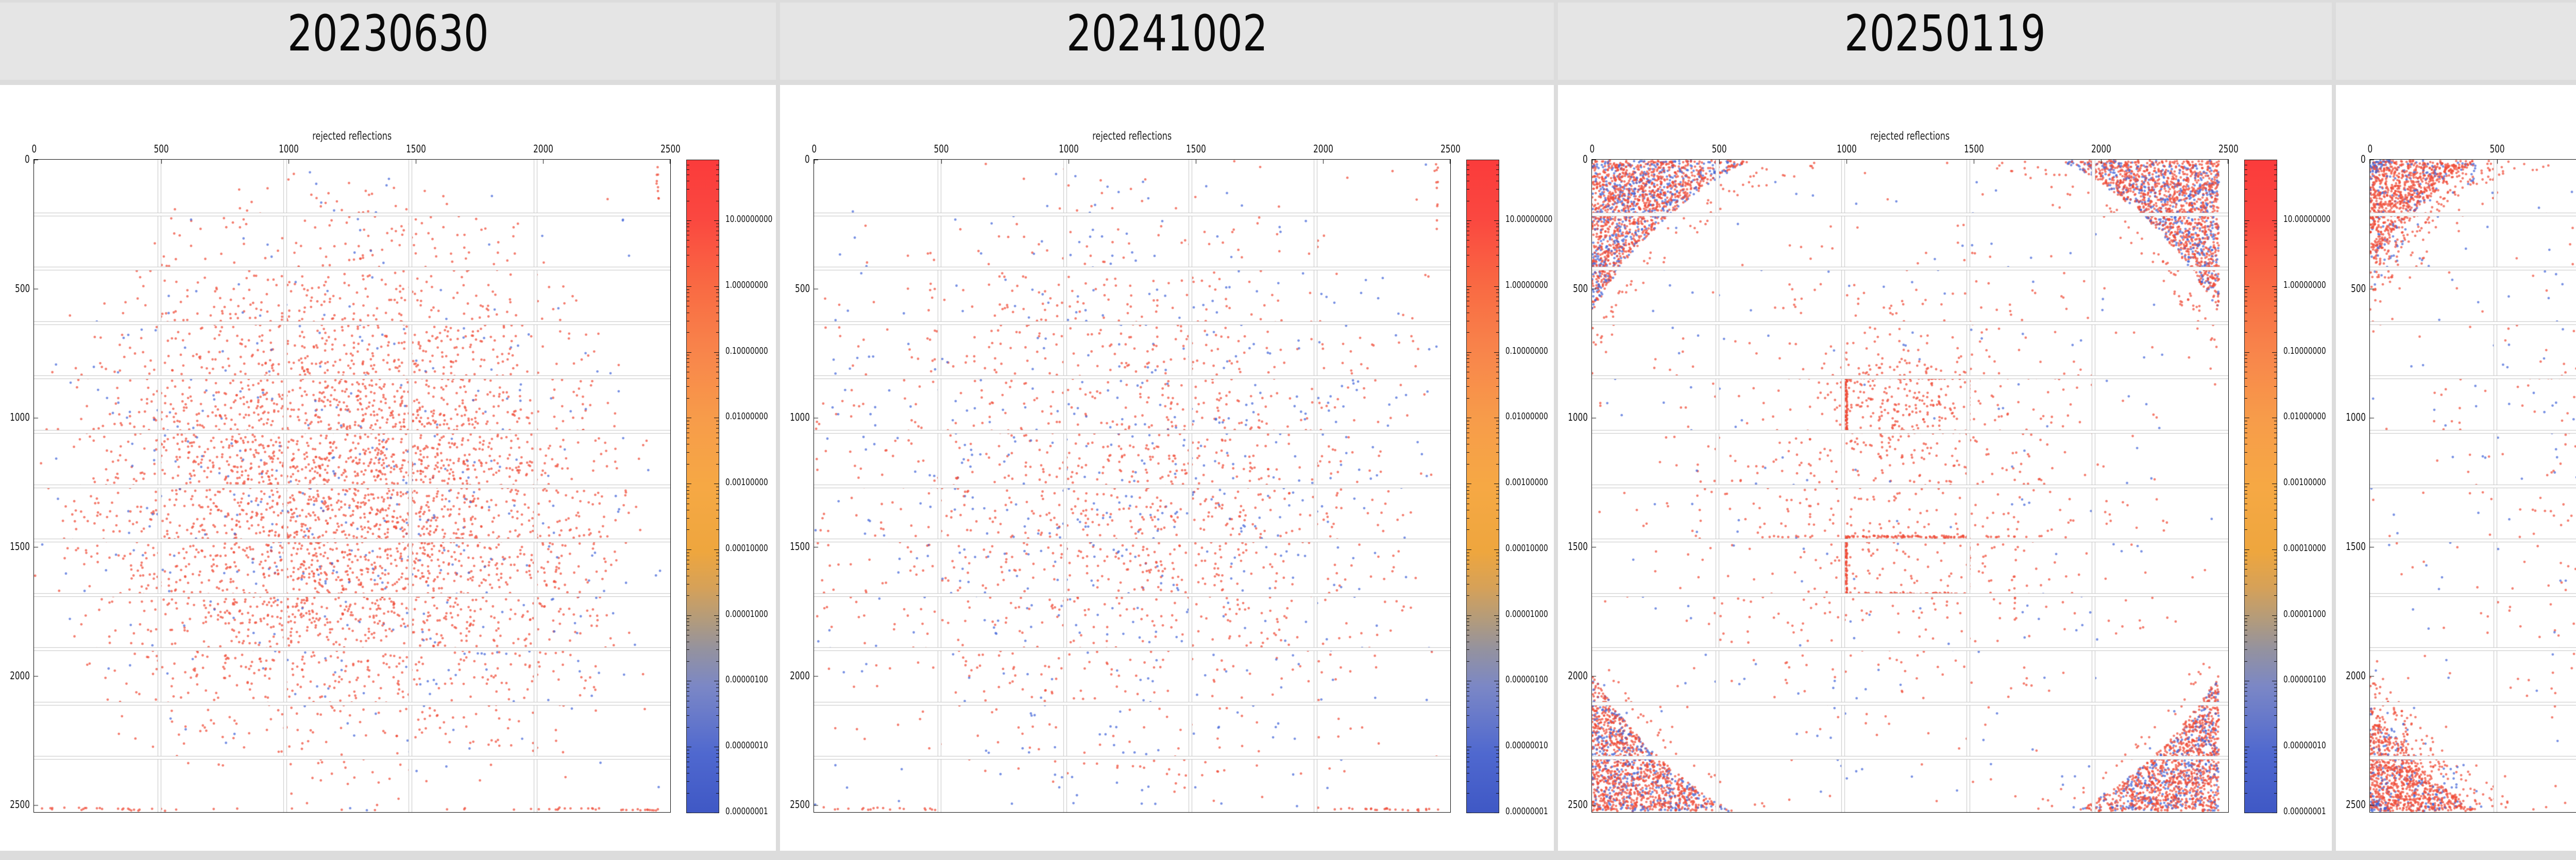 This screenshot has height=860, width=2576. I want to click on x-tick-label: 2000, so click(2101, 149).